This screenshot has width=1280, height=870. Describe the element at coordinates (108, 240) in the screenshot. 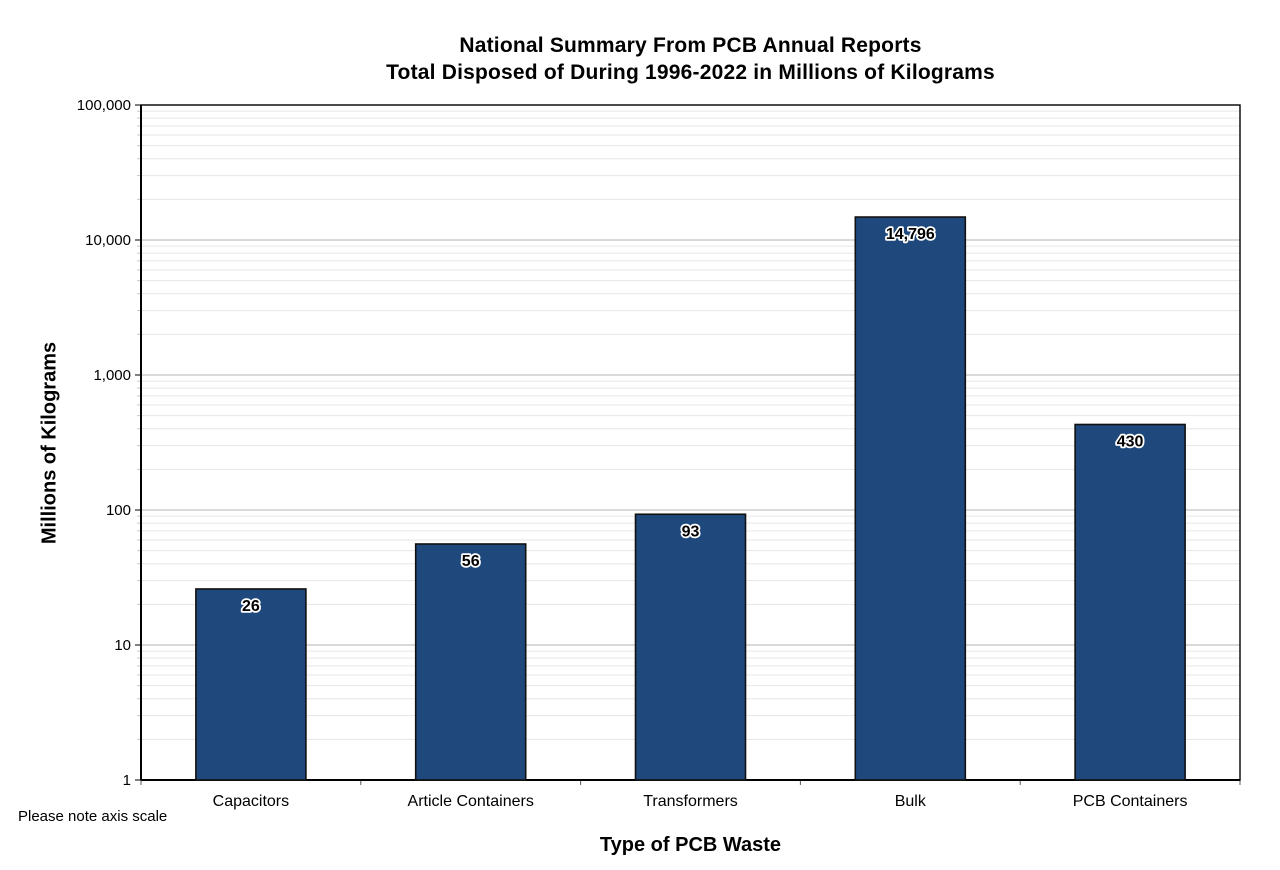

I see `y-tick-label: 10,000` at that location.